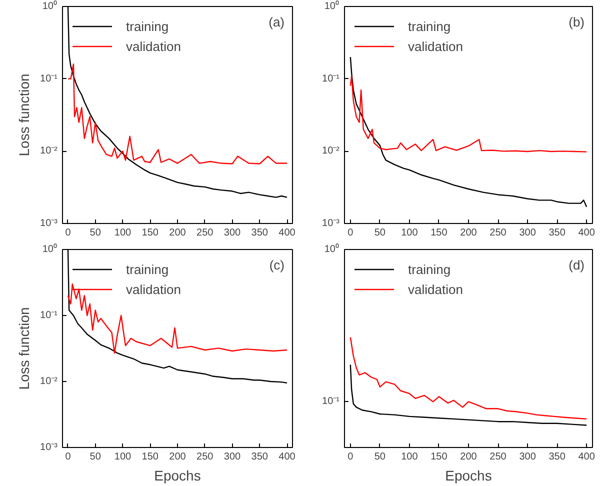 This screenshot has width=600, height=486. I want to click on annotation: (b), so click(576, 22).